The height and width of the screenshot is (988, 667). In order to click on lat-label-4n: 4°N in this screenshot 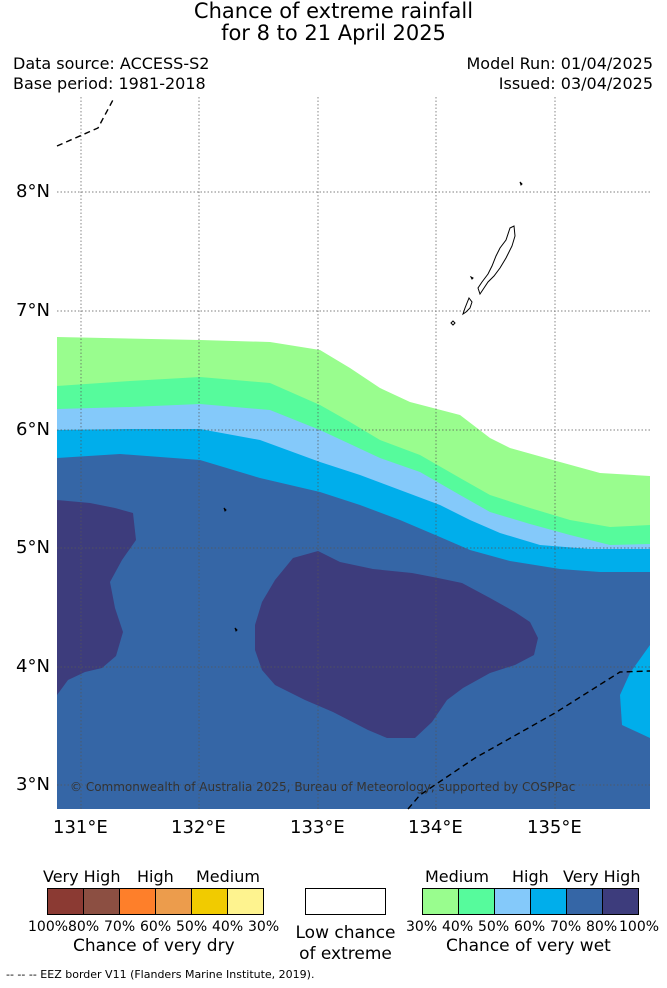, I will do `click(33, 666)`.